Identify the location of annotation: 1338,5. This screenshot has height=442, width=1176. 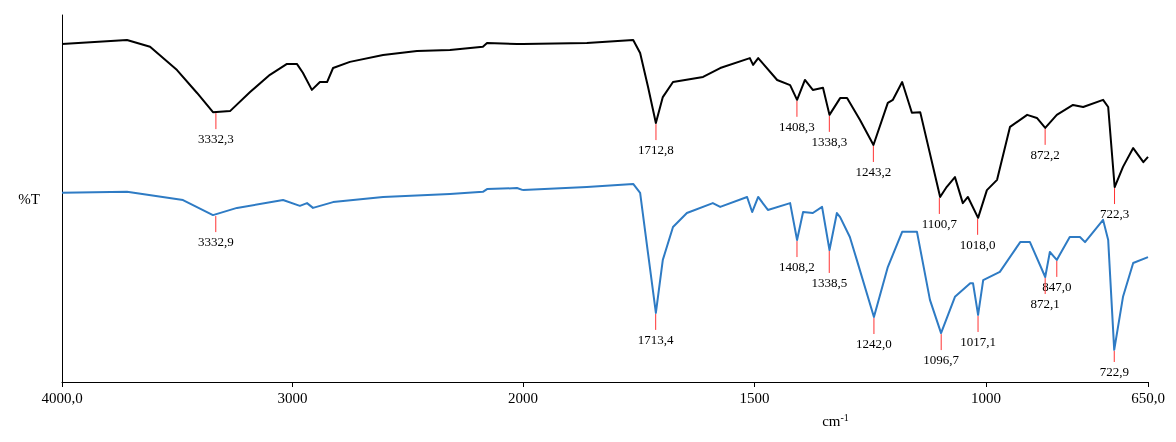
(829, 282).